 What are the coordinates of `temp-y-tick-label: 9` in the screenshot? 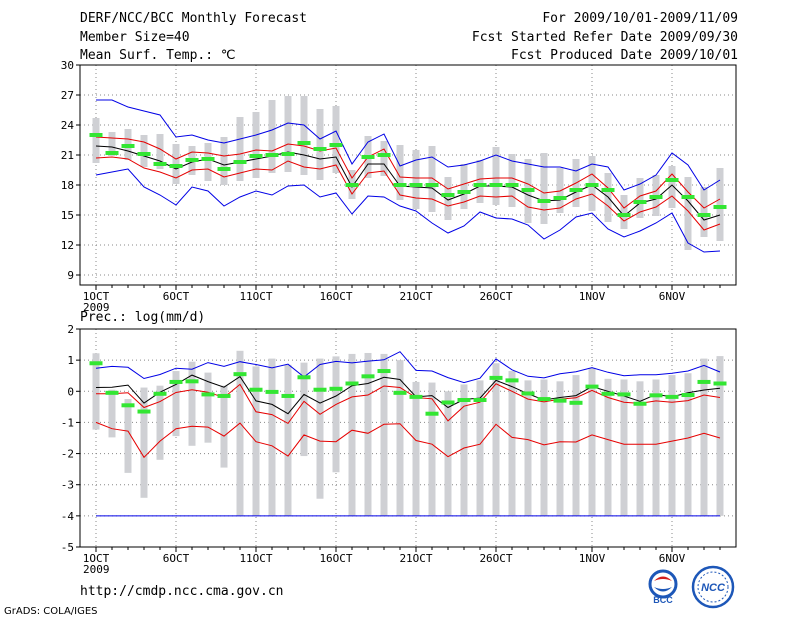 It's located at (70, 275).